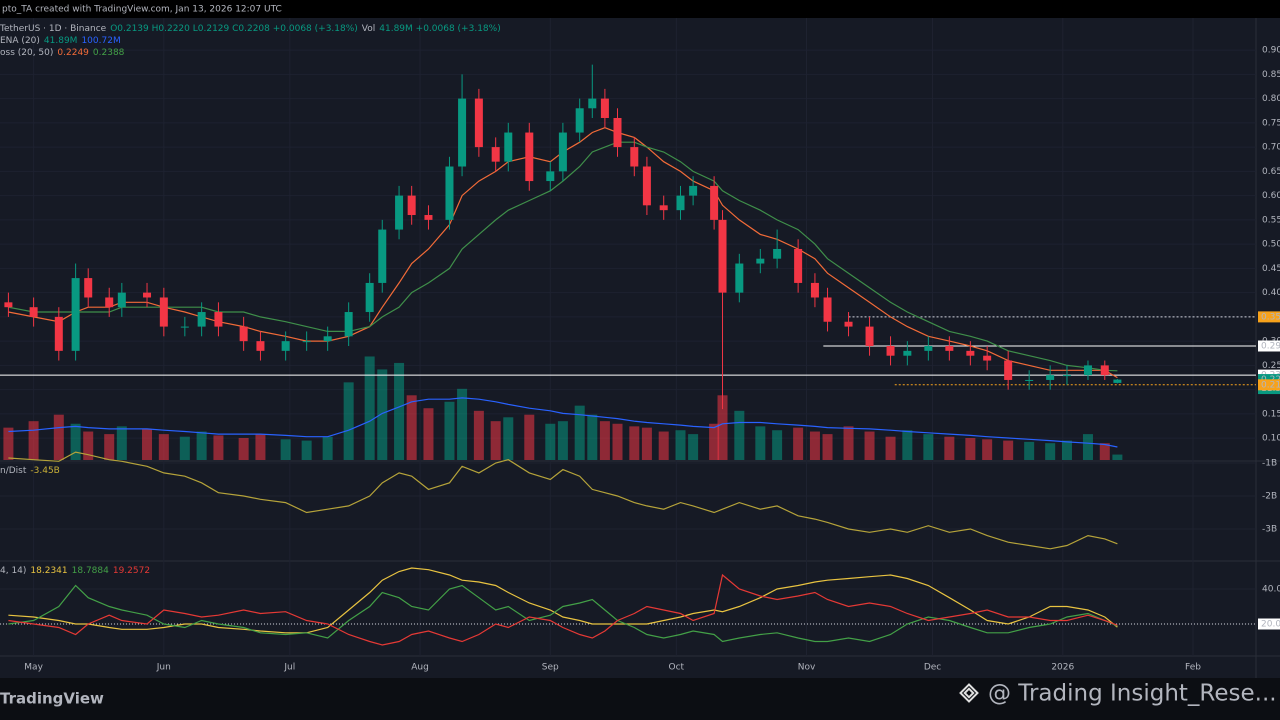  Describe the element at coordinates (1271, 269) in the screenshot. I see `y-tick-label: 0.45` at that location.